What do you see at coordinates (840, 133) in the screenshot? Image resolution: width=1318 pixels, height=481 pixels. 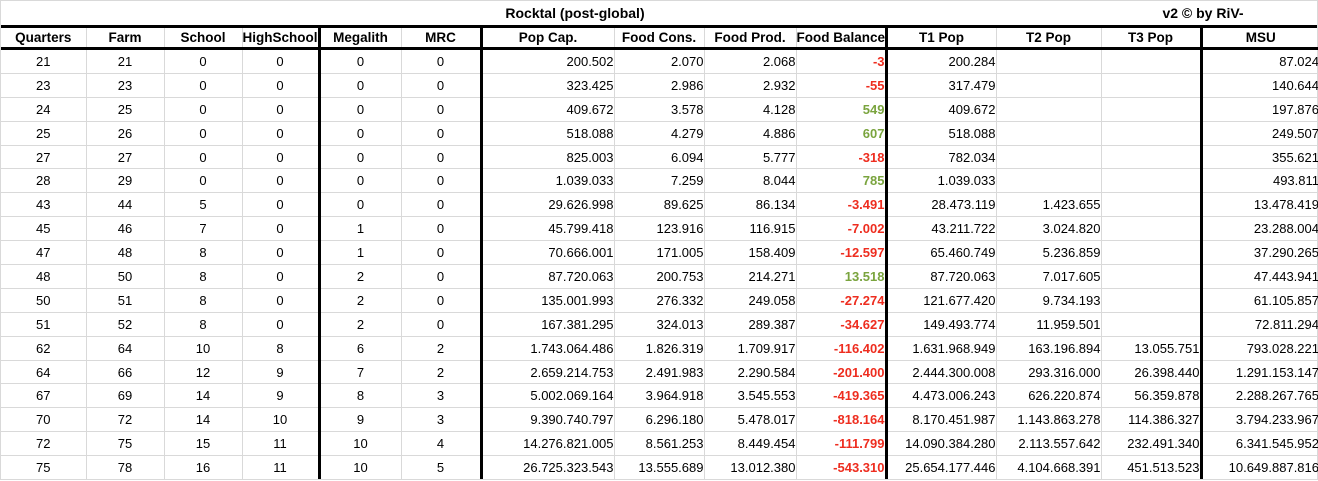 I see `cell-food-balance: 607` at bounding box center [840, 133].